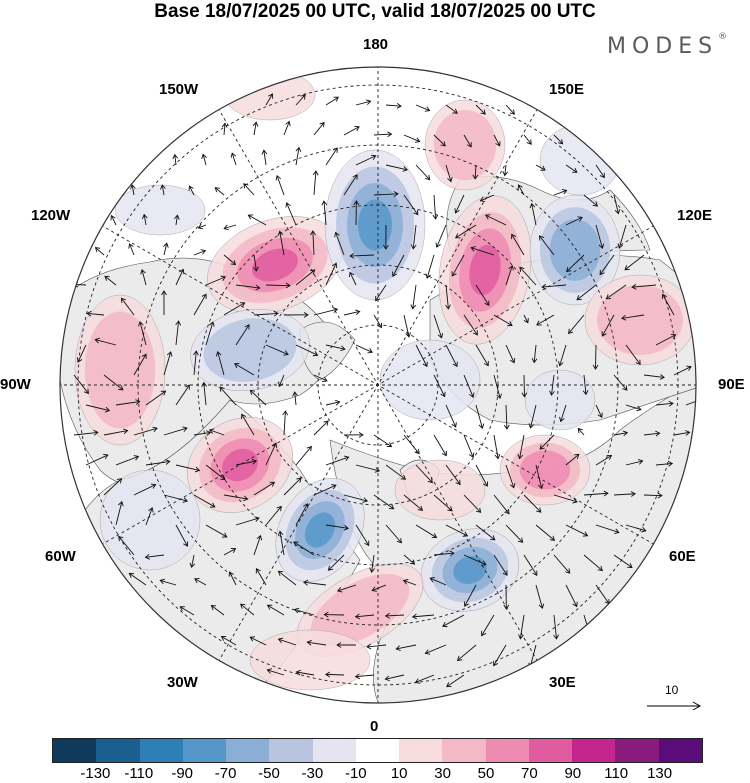 Image resolution: width=750 pixels, height=783 pixels. What do you see at coordinates (731, 384) in the screenshot?
I see `lon-label-90e: 90E` at bounding box center [731, 384].